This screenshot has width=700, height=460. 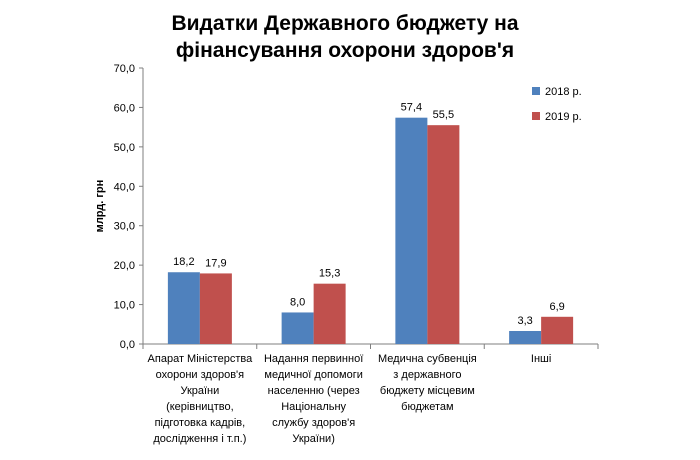 What do you see at coordinates (314, 391) in the screenshot?
I see `x-category-label-line: населенню (через` at bounding box center [314, 391].